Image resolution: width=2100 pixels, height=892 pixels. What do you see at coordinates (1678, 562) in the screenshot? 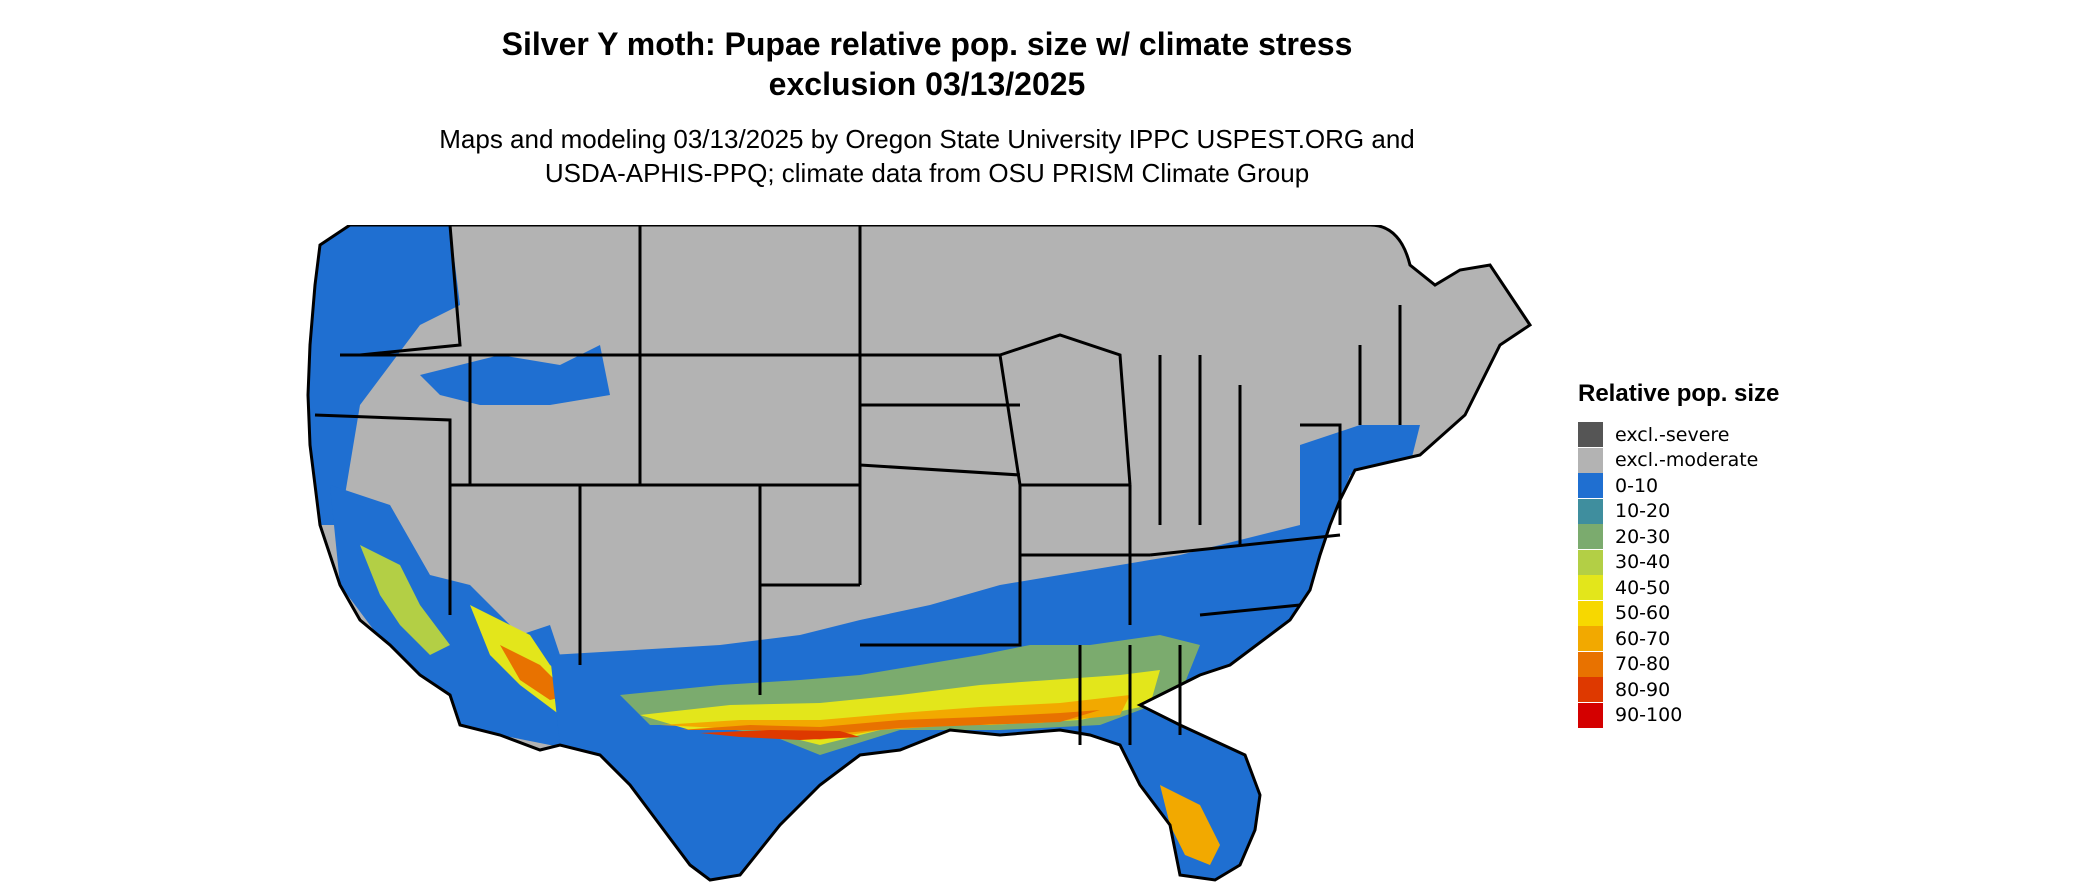
I see `legend-item: 30-40` at bounding box center [1678, 562].